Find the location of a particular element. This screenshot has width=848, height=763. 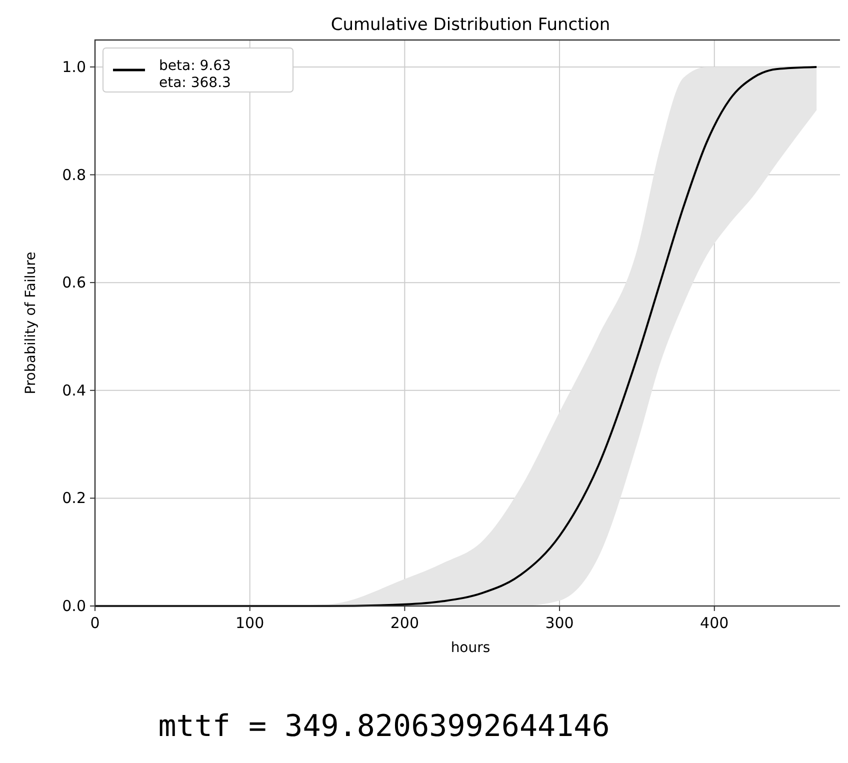

y-tick-label: 1.0 is located at coordinates (74, 67).